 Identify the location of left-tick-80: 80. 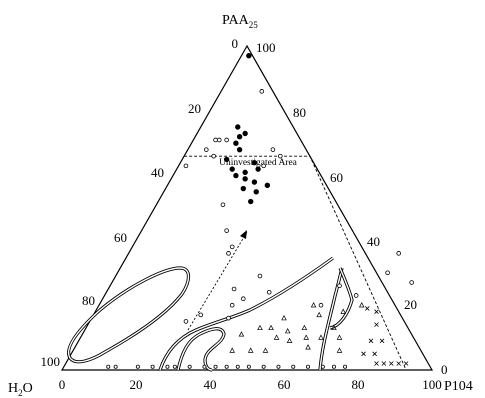
(88, 300).